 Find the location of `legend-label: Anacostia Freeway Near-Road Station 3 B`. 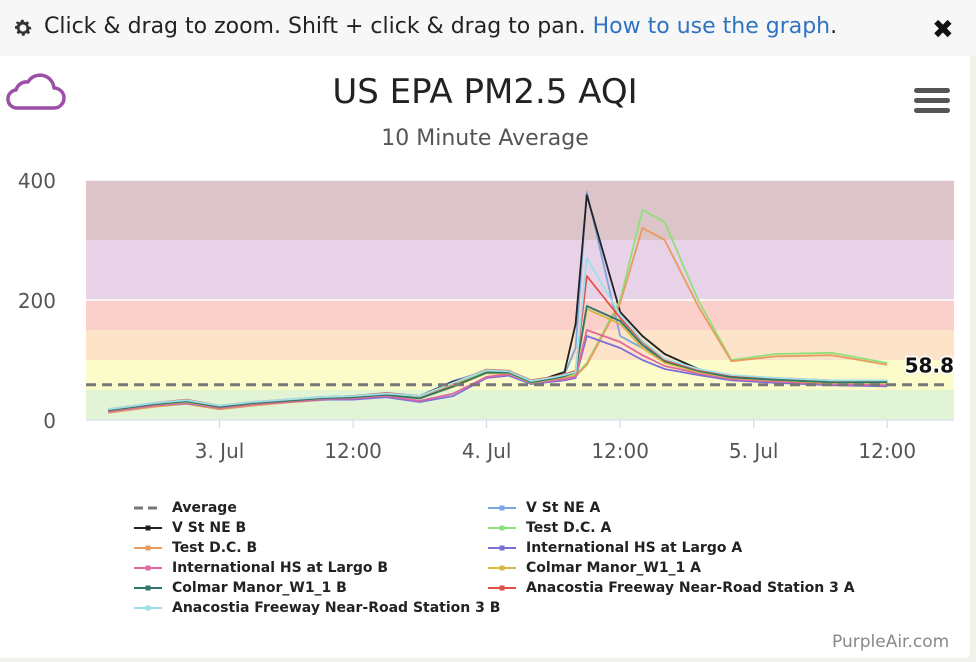

legend-label: Anacostia Freeway Near-Road Station 3 B is located at coordinates (336, 608).